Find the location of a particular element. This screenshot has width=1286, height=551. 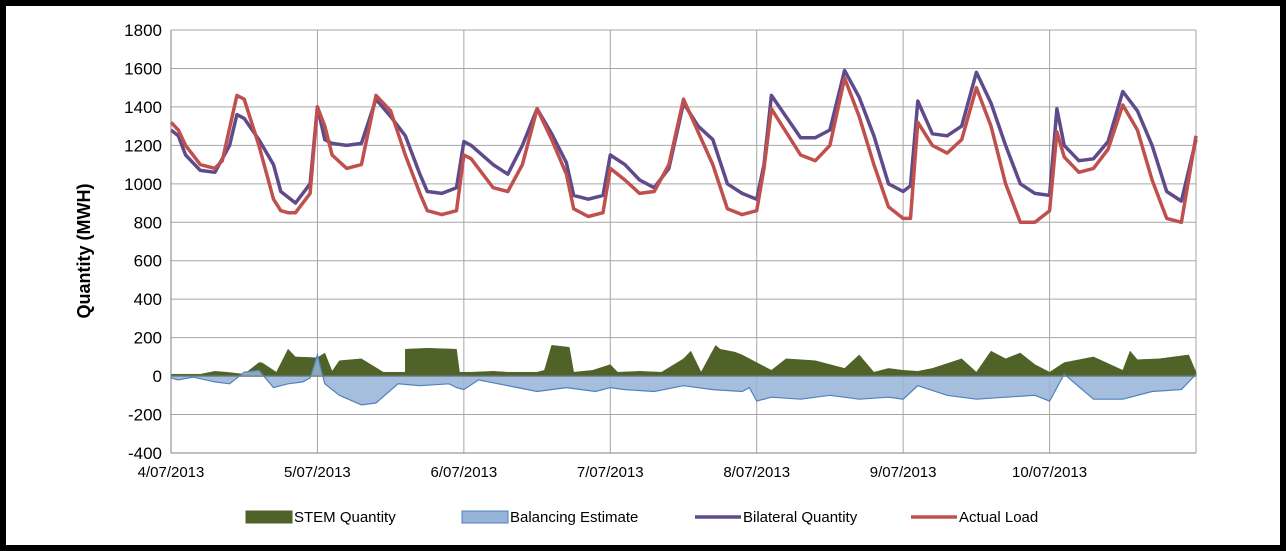

y-tick-label: 600 is located at coordinates (148, 261).